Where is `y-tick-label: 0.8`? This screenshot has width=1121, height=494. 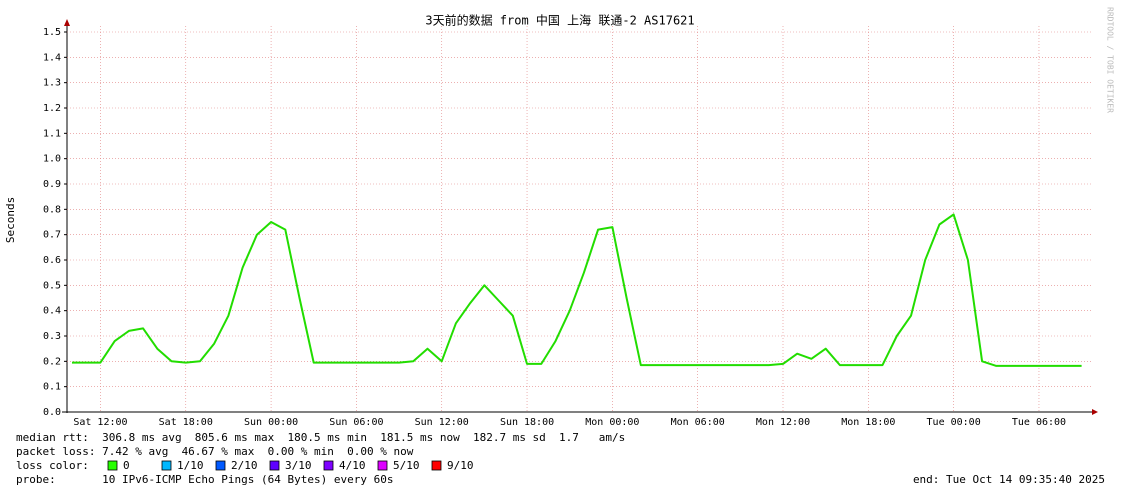
y-tick-label: 0.8 is located at coordinates (52, 209).